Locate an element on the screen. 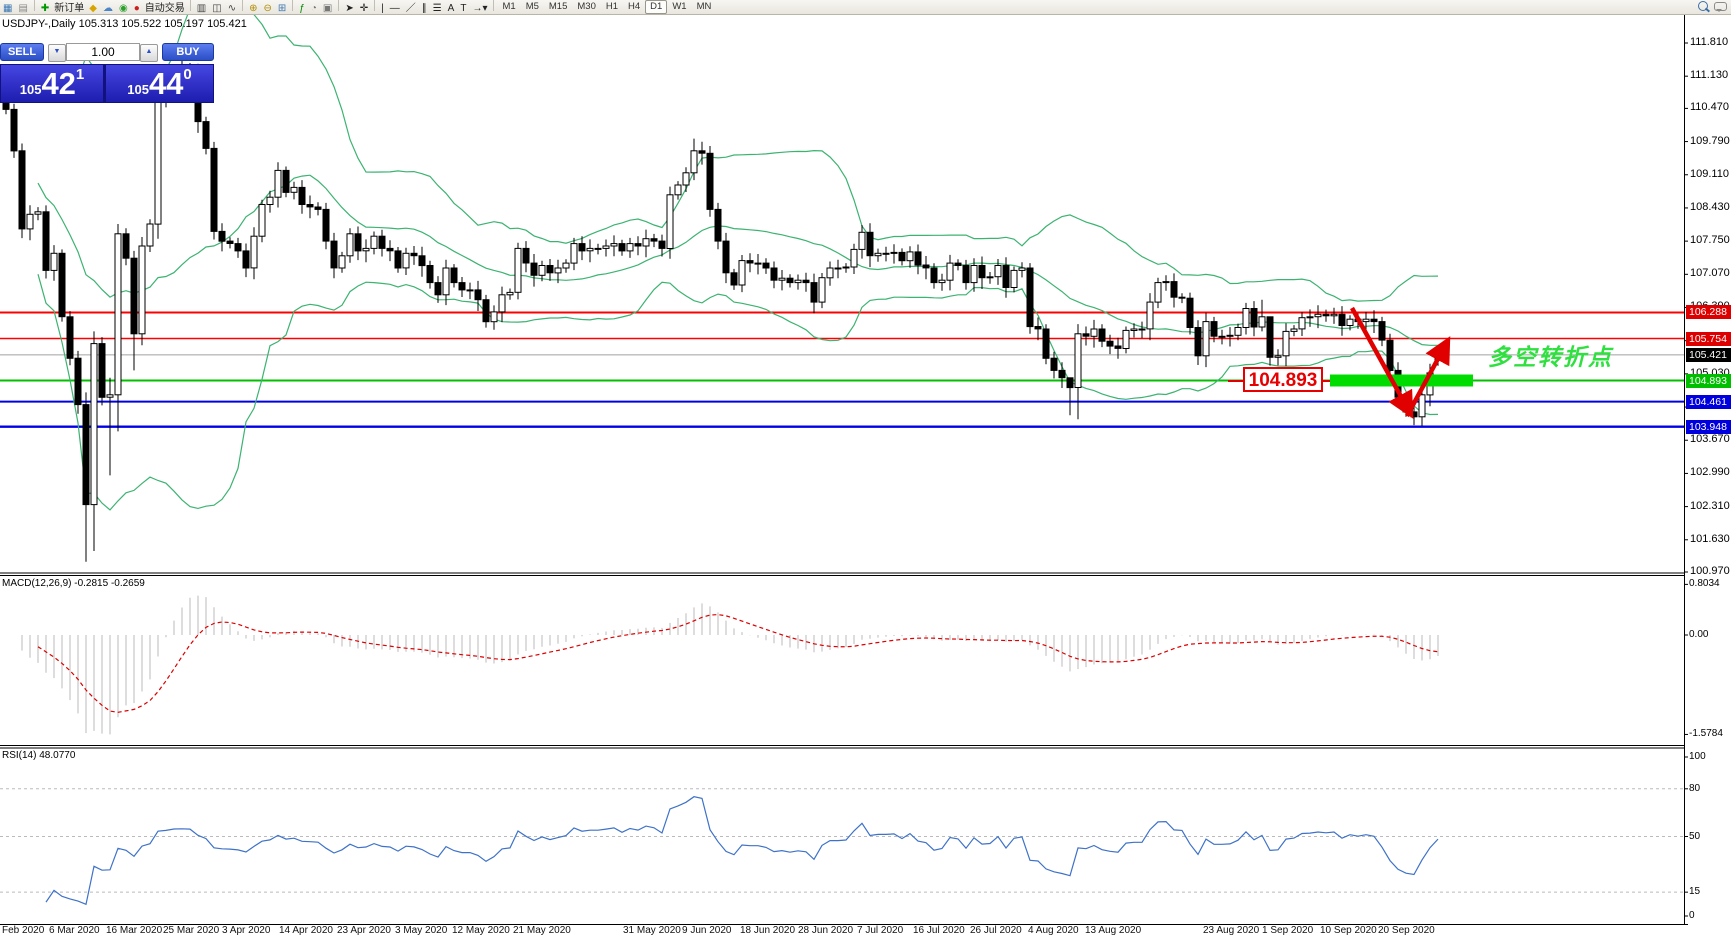 The image size is (1731, 936). price-level-badge: 105.421 is located at coordinates (1708, 354).